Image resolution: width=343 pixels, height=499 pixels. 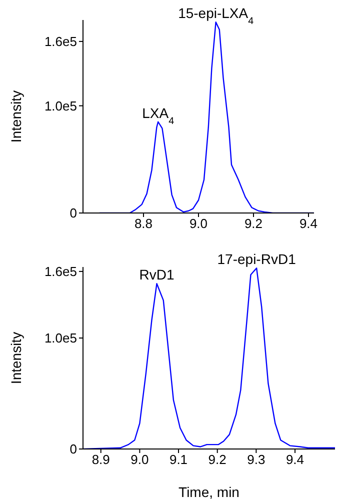 What do you see at coordinates (256, 259) in the screenshot?
I see `annotation: 17-epi-RvD1` at bounding box center [256, 259].